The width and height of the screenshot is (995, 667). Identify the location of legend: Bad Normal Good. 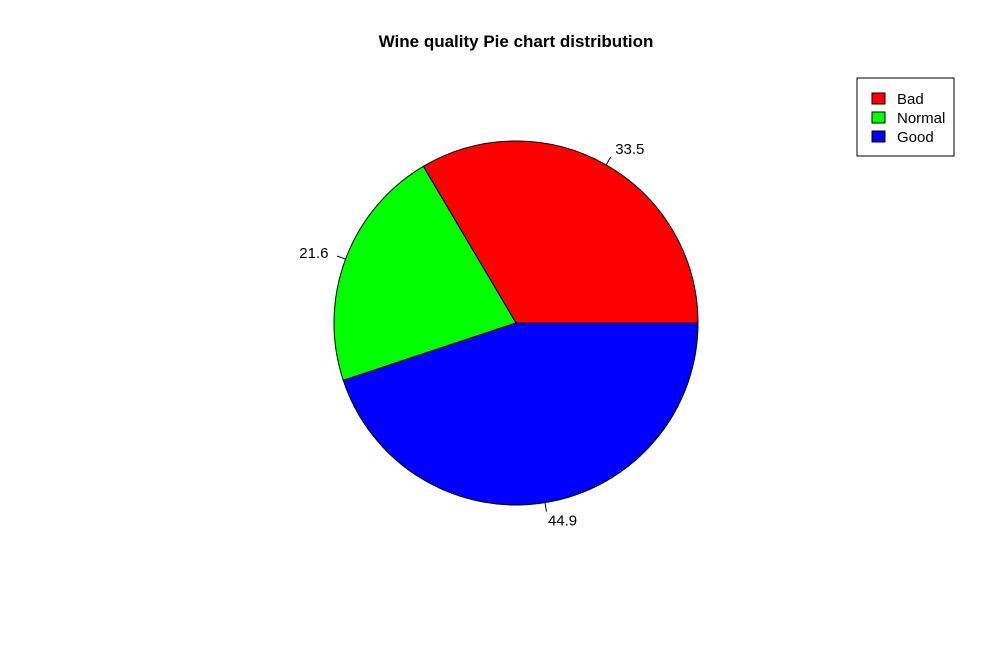
(905, 117).